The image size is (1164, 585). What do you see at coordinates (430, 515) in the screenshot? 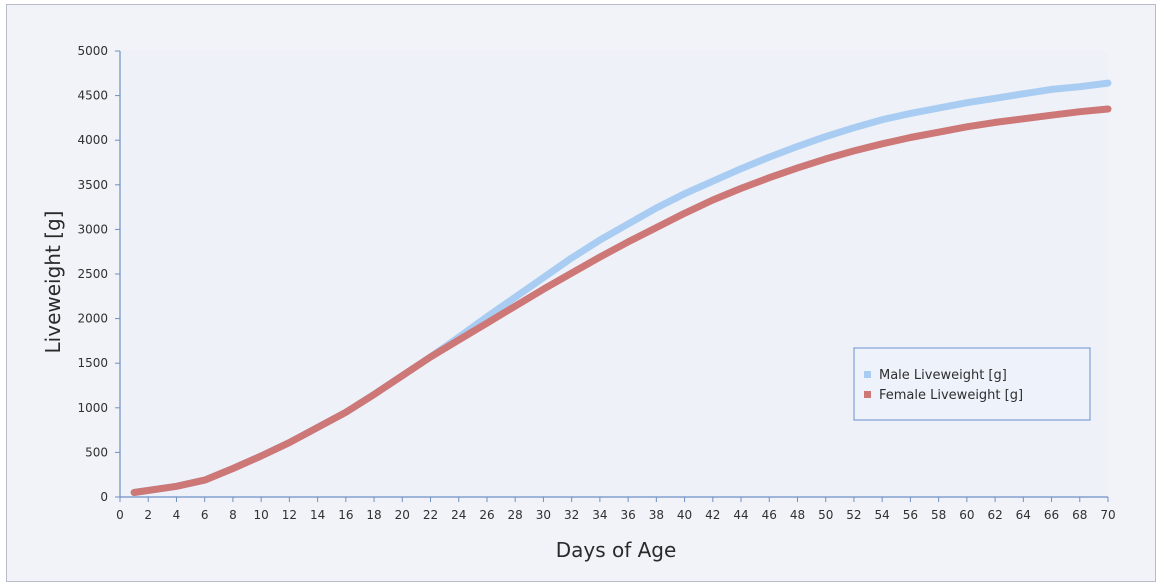
I see `x-tick-label: 22` at bounding box center [430, 515].